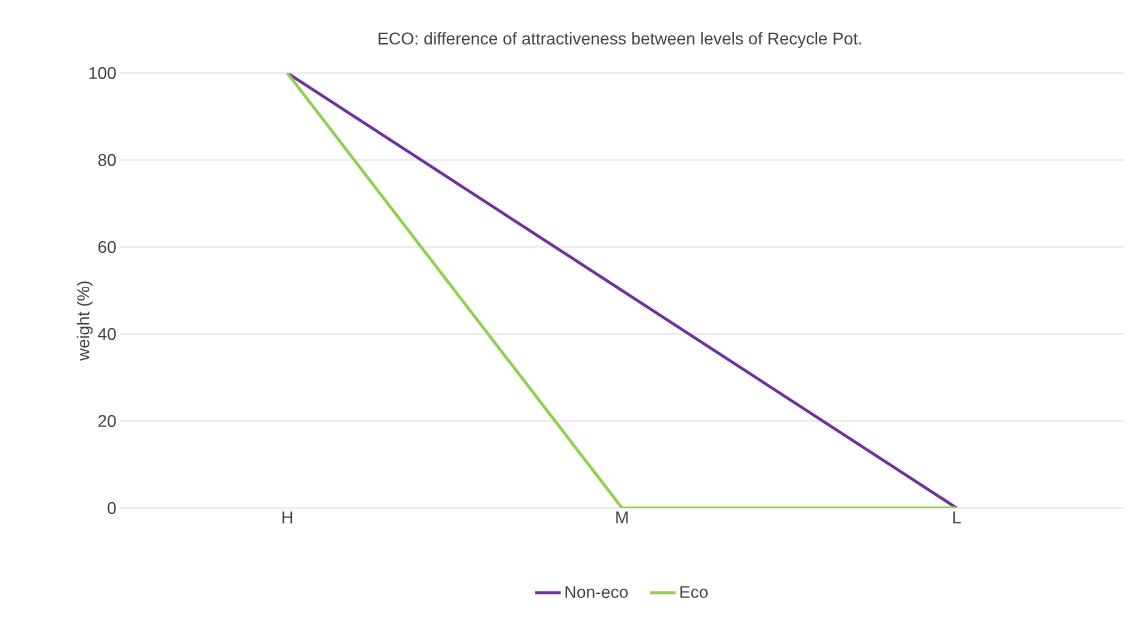 This screenshot has width=1131, height=622. Describe the element at coordinates (287, 517) in the screenshot. I see `x-tick-label: H` at that location.